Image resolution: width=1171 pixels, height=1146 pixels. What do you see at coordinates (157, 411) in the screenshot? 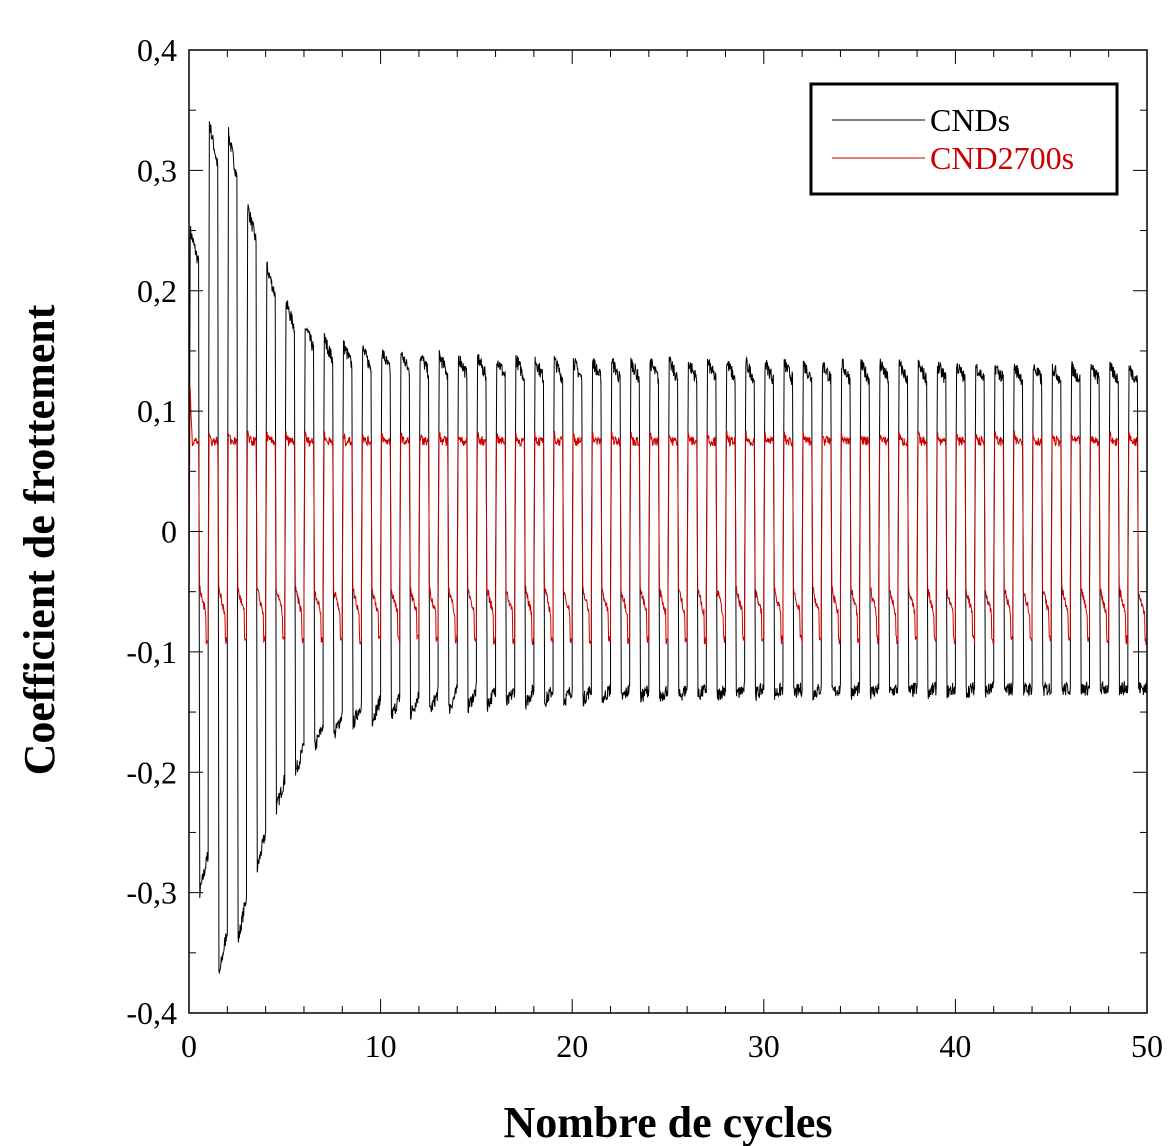
I see `y-tick-label: 0,1` at bounding box center [157, 411].